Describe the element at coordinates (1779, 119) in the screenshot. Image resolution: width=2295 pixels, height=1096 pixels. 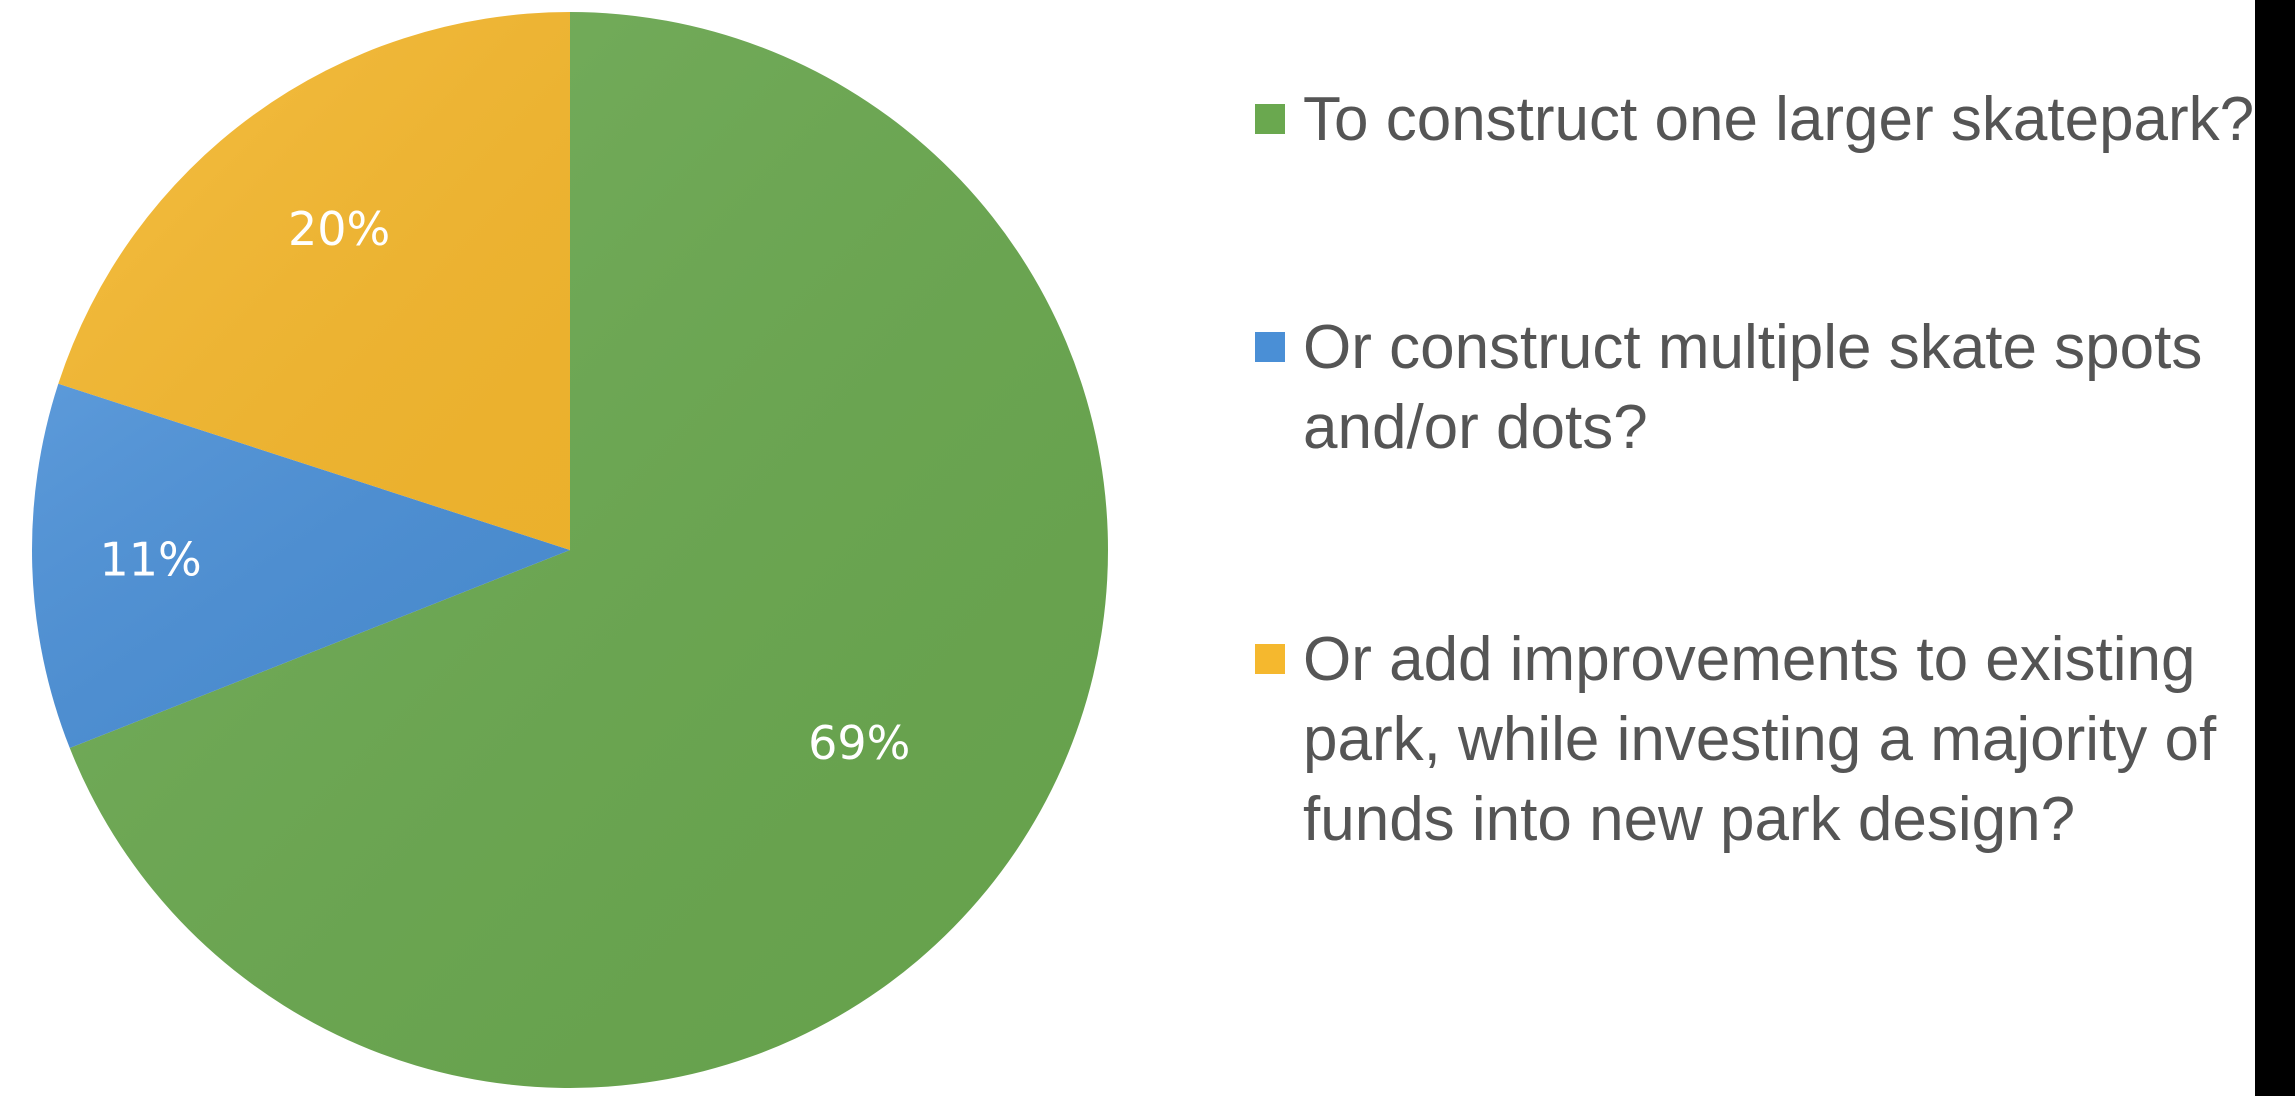
I see `legend-label: To construct one larger skatepark?` at that location.